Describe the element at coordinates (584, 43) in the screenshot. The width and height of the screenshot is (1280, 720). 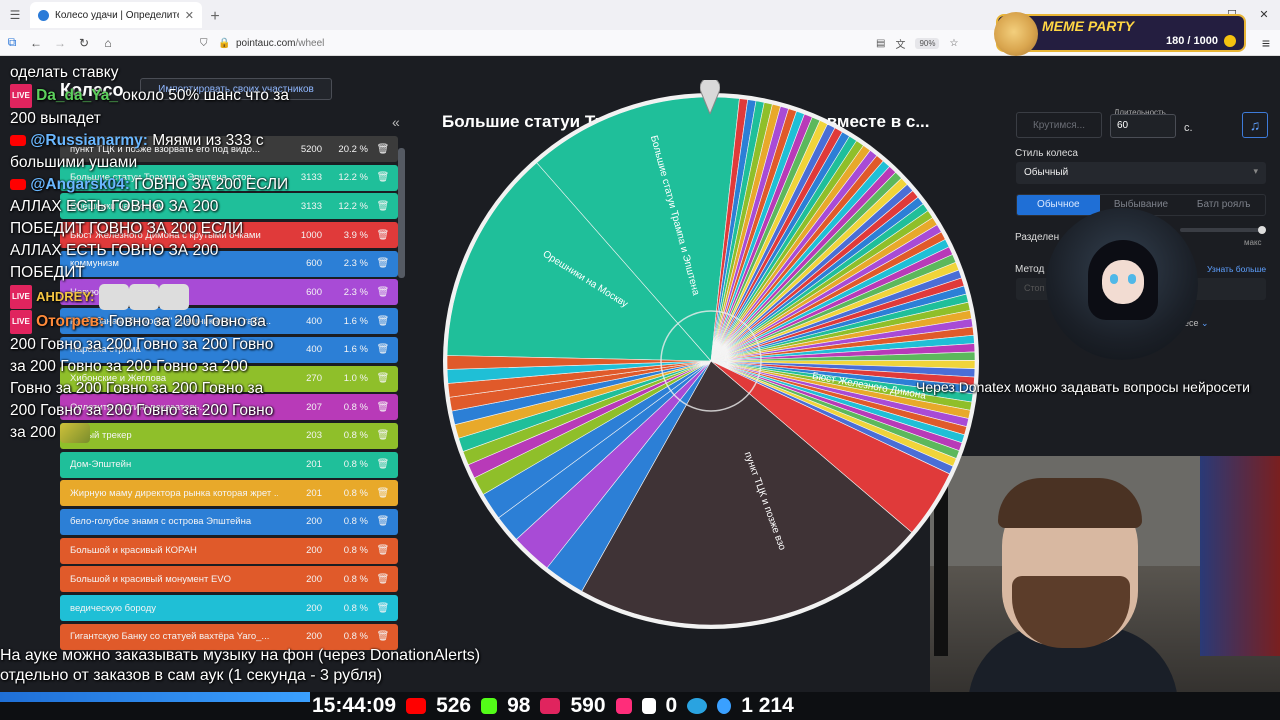
I see `address-bar: ⛉ 🔒 pointauc.com/wheel` at that location.